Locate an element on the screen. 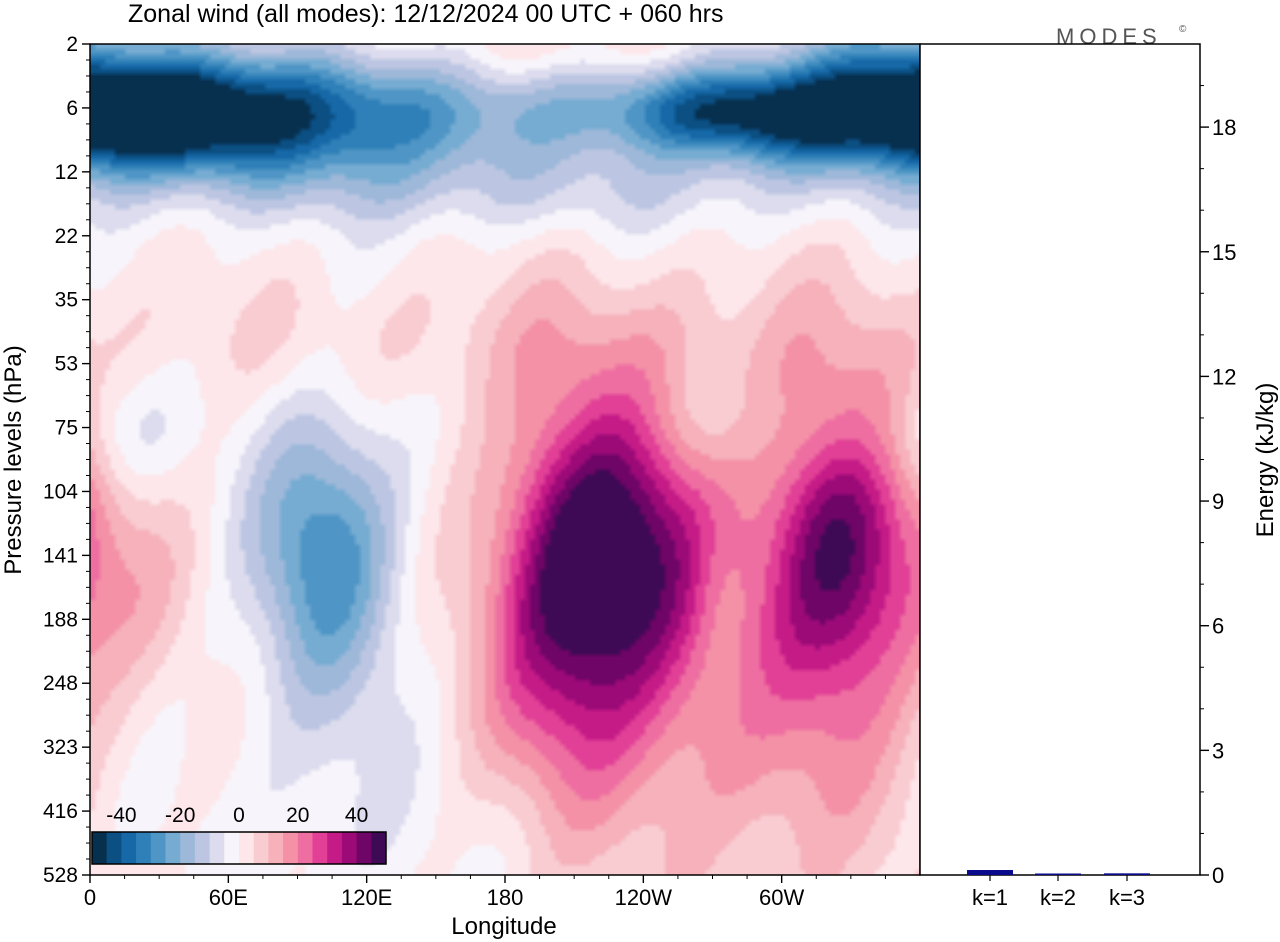 The image size is (1280, 942). mode-axis: k=1 k=2 k=3 is located at coordinates (1058, 892).